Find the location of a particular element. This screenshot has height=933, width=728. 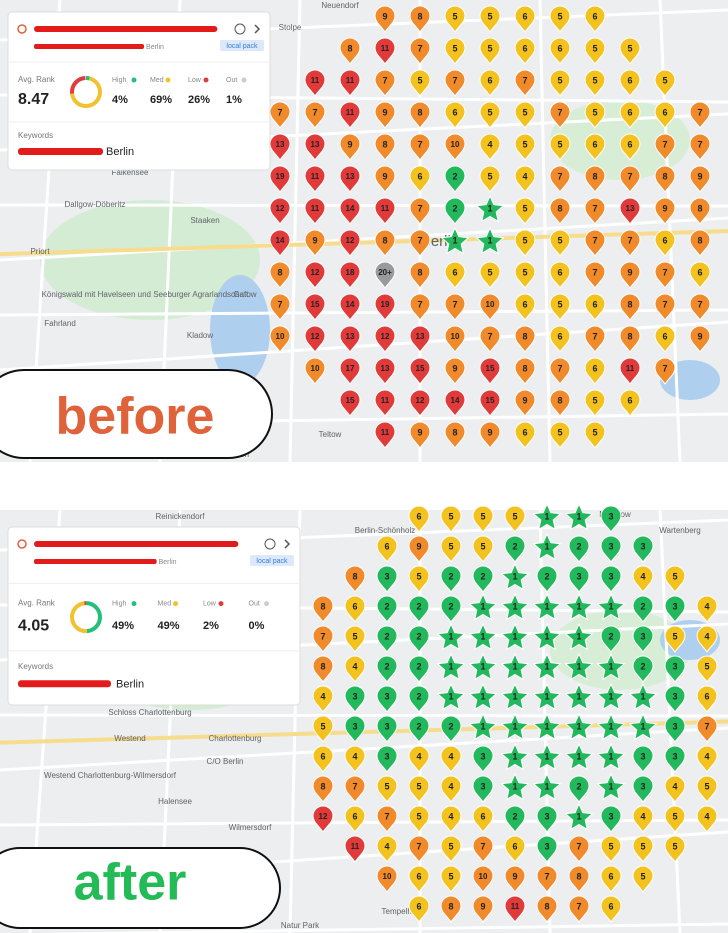

pin-rank: 19 is located at coordinates (385, 304).